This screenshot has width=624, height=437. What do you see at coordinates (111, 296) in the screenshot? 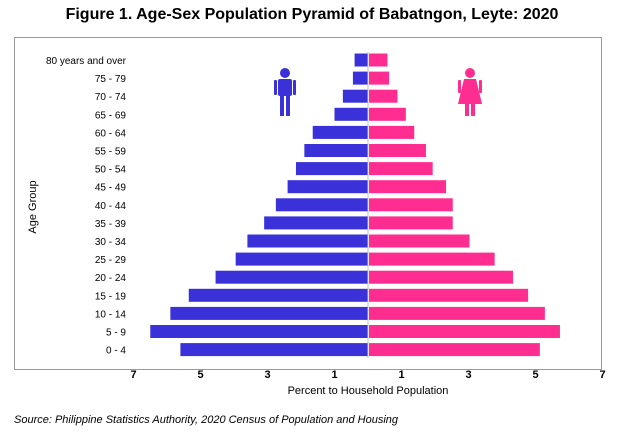
I see `age-group-label: 15 - 19` at bounding box center [111, 296].